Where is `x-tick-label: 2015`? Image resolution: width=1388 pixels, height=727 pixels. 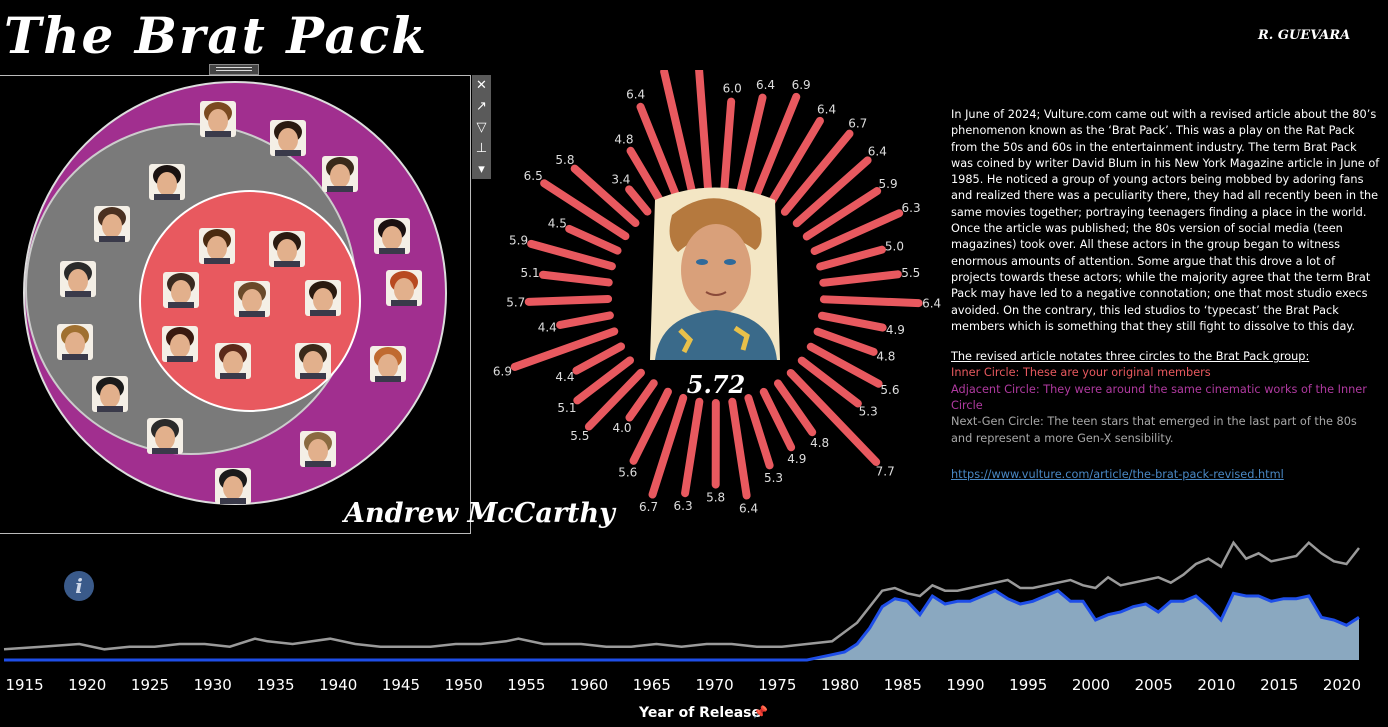 x-tick-label: 2015 is located at coordinates (1279, 685).